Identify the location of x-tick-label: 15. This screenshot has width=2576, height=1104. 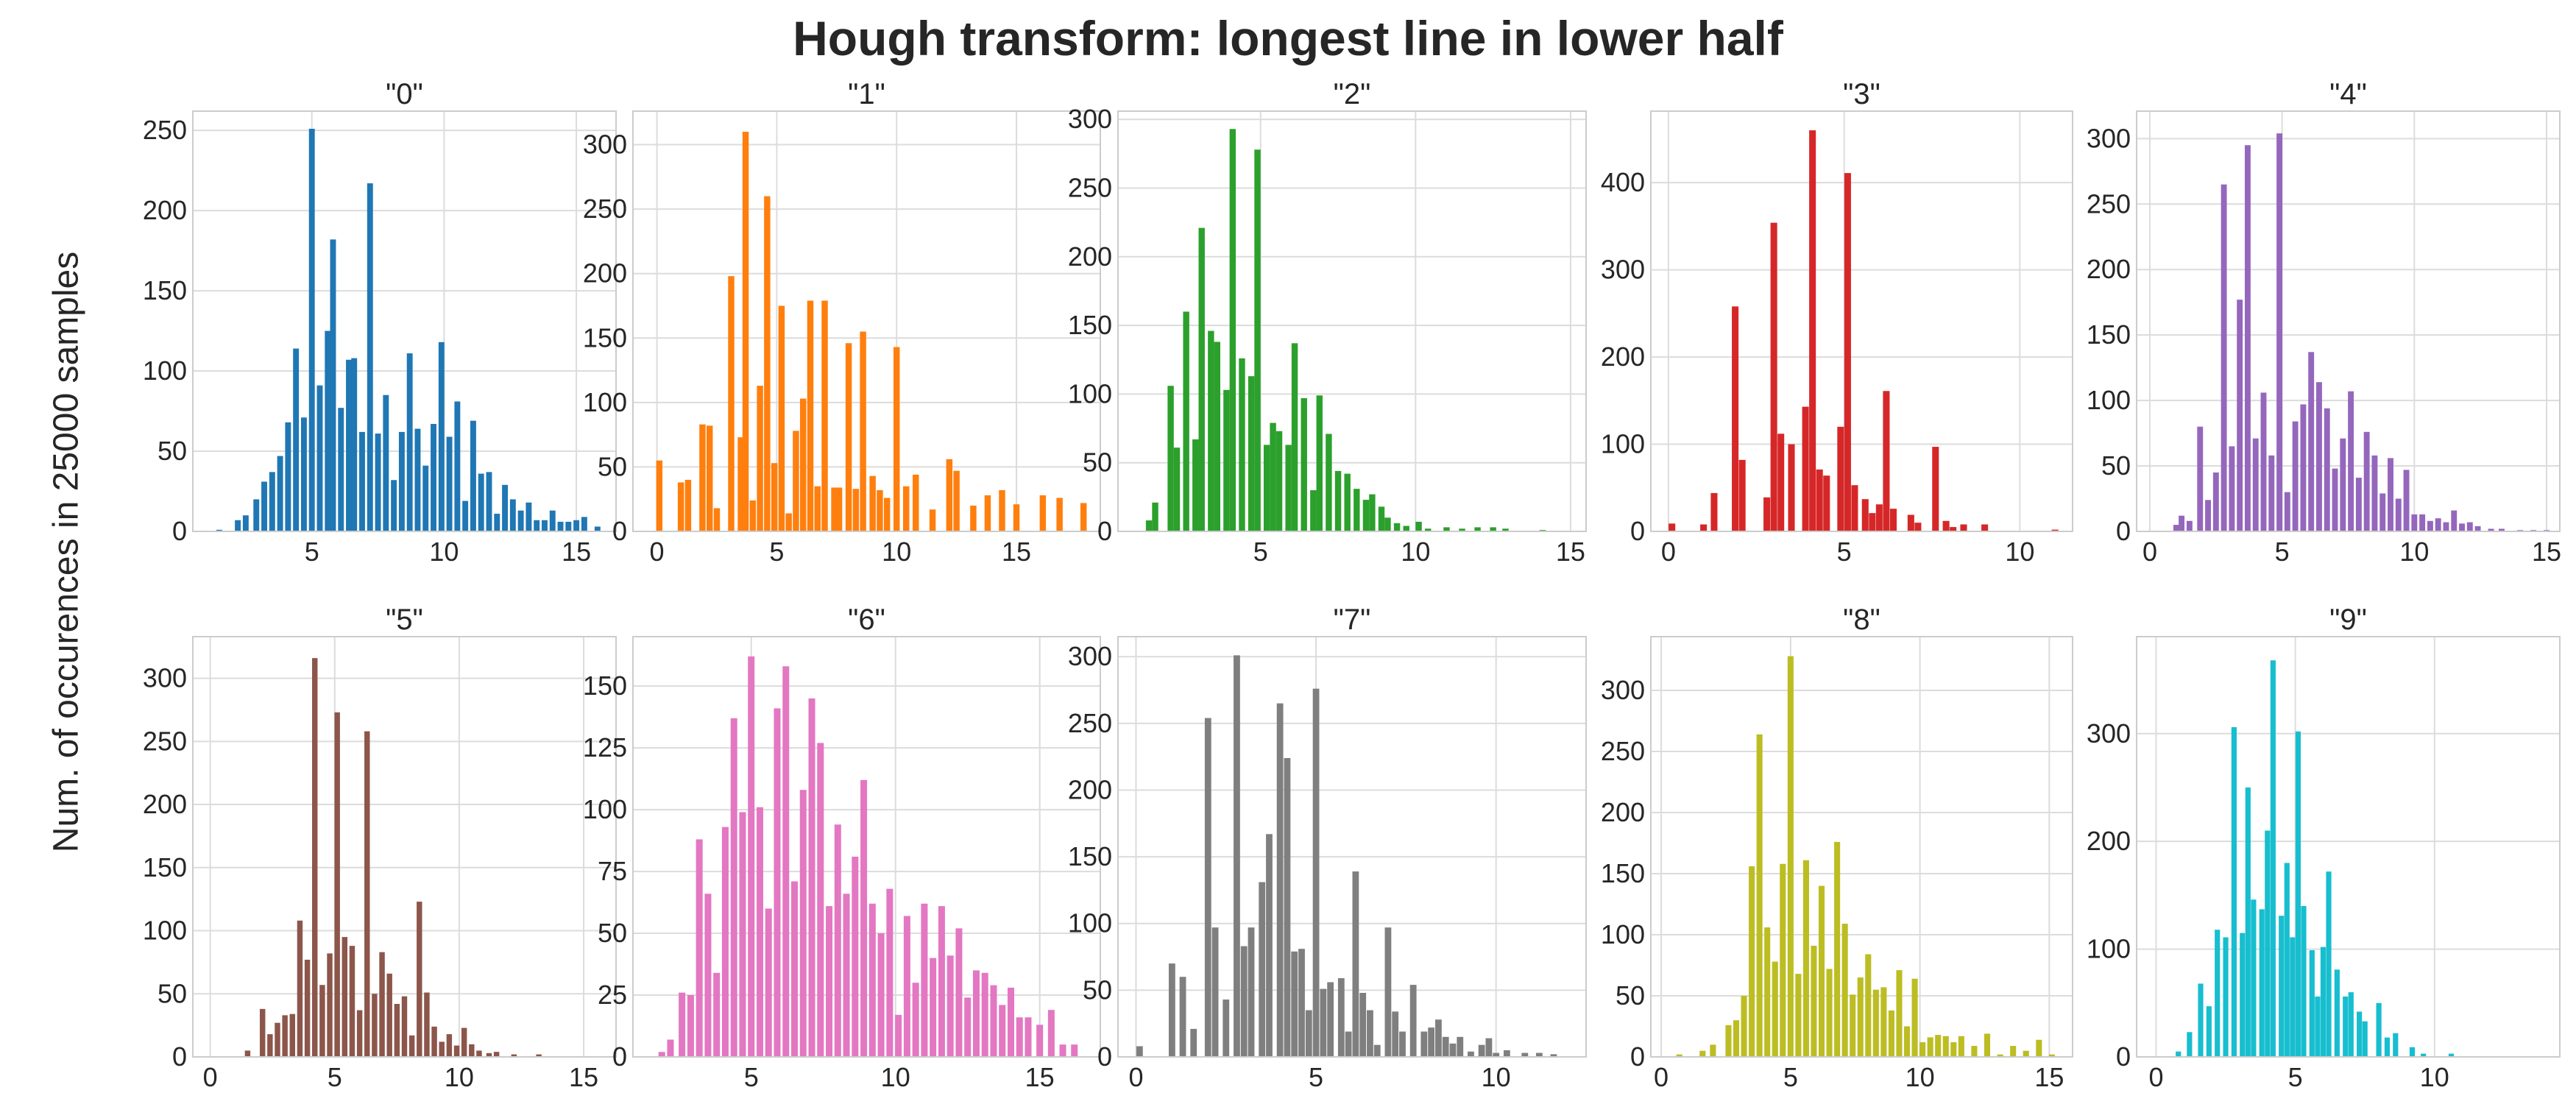
(2049, 1077).